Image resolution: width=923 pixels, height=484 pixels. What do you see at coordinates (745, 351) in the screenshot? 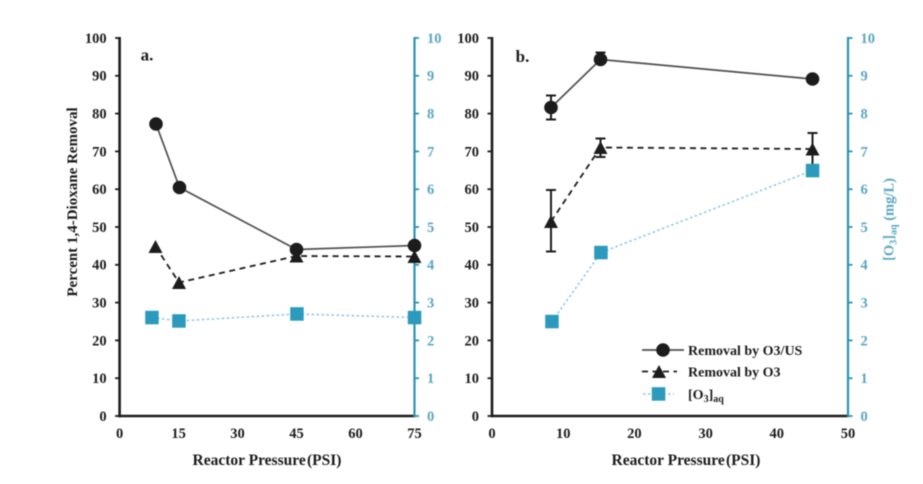
I see `svg-text: Removal by O3/US` at bounding box center [745, 351].